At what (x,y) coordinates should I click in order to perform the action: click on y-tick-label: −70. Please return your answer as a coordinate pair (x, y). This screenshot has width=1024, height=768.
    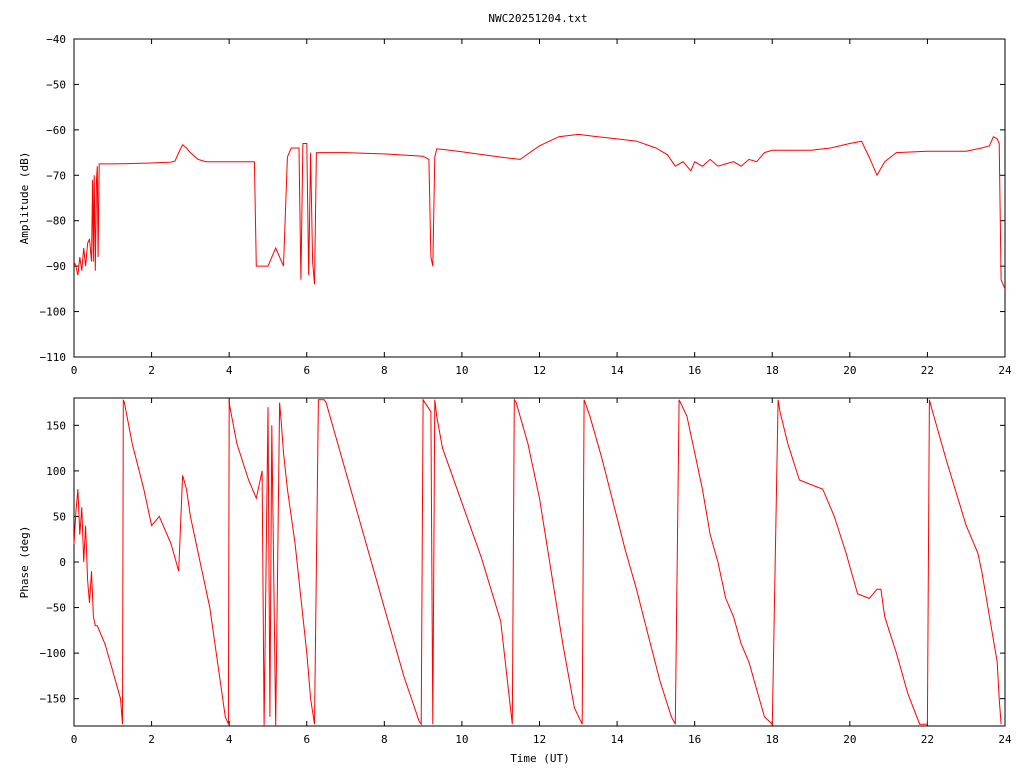
    Looking at the image, I should click on (56, 175).